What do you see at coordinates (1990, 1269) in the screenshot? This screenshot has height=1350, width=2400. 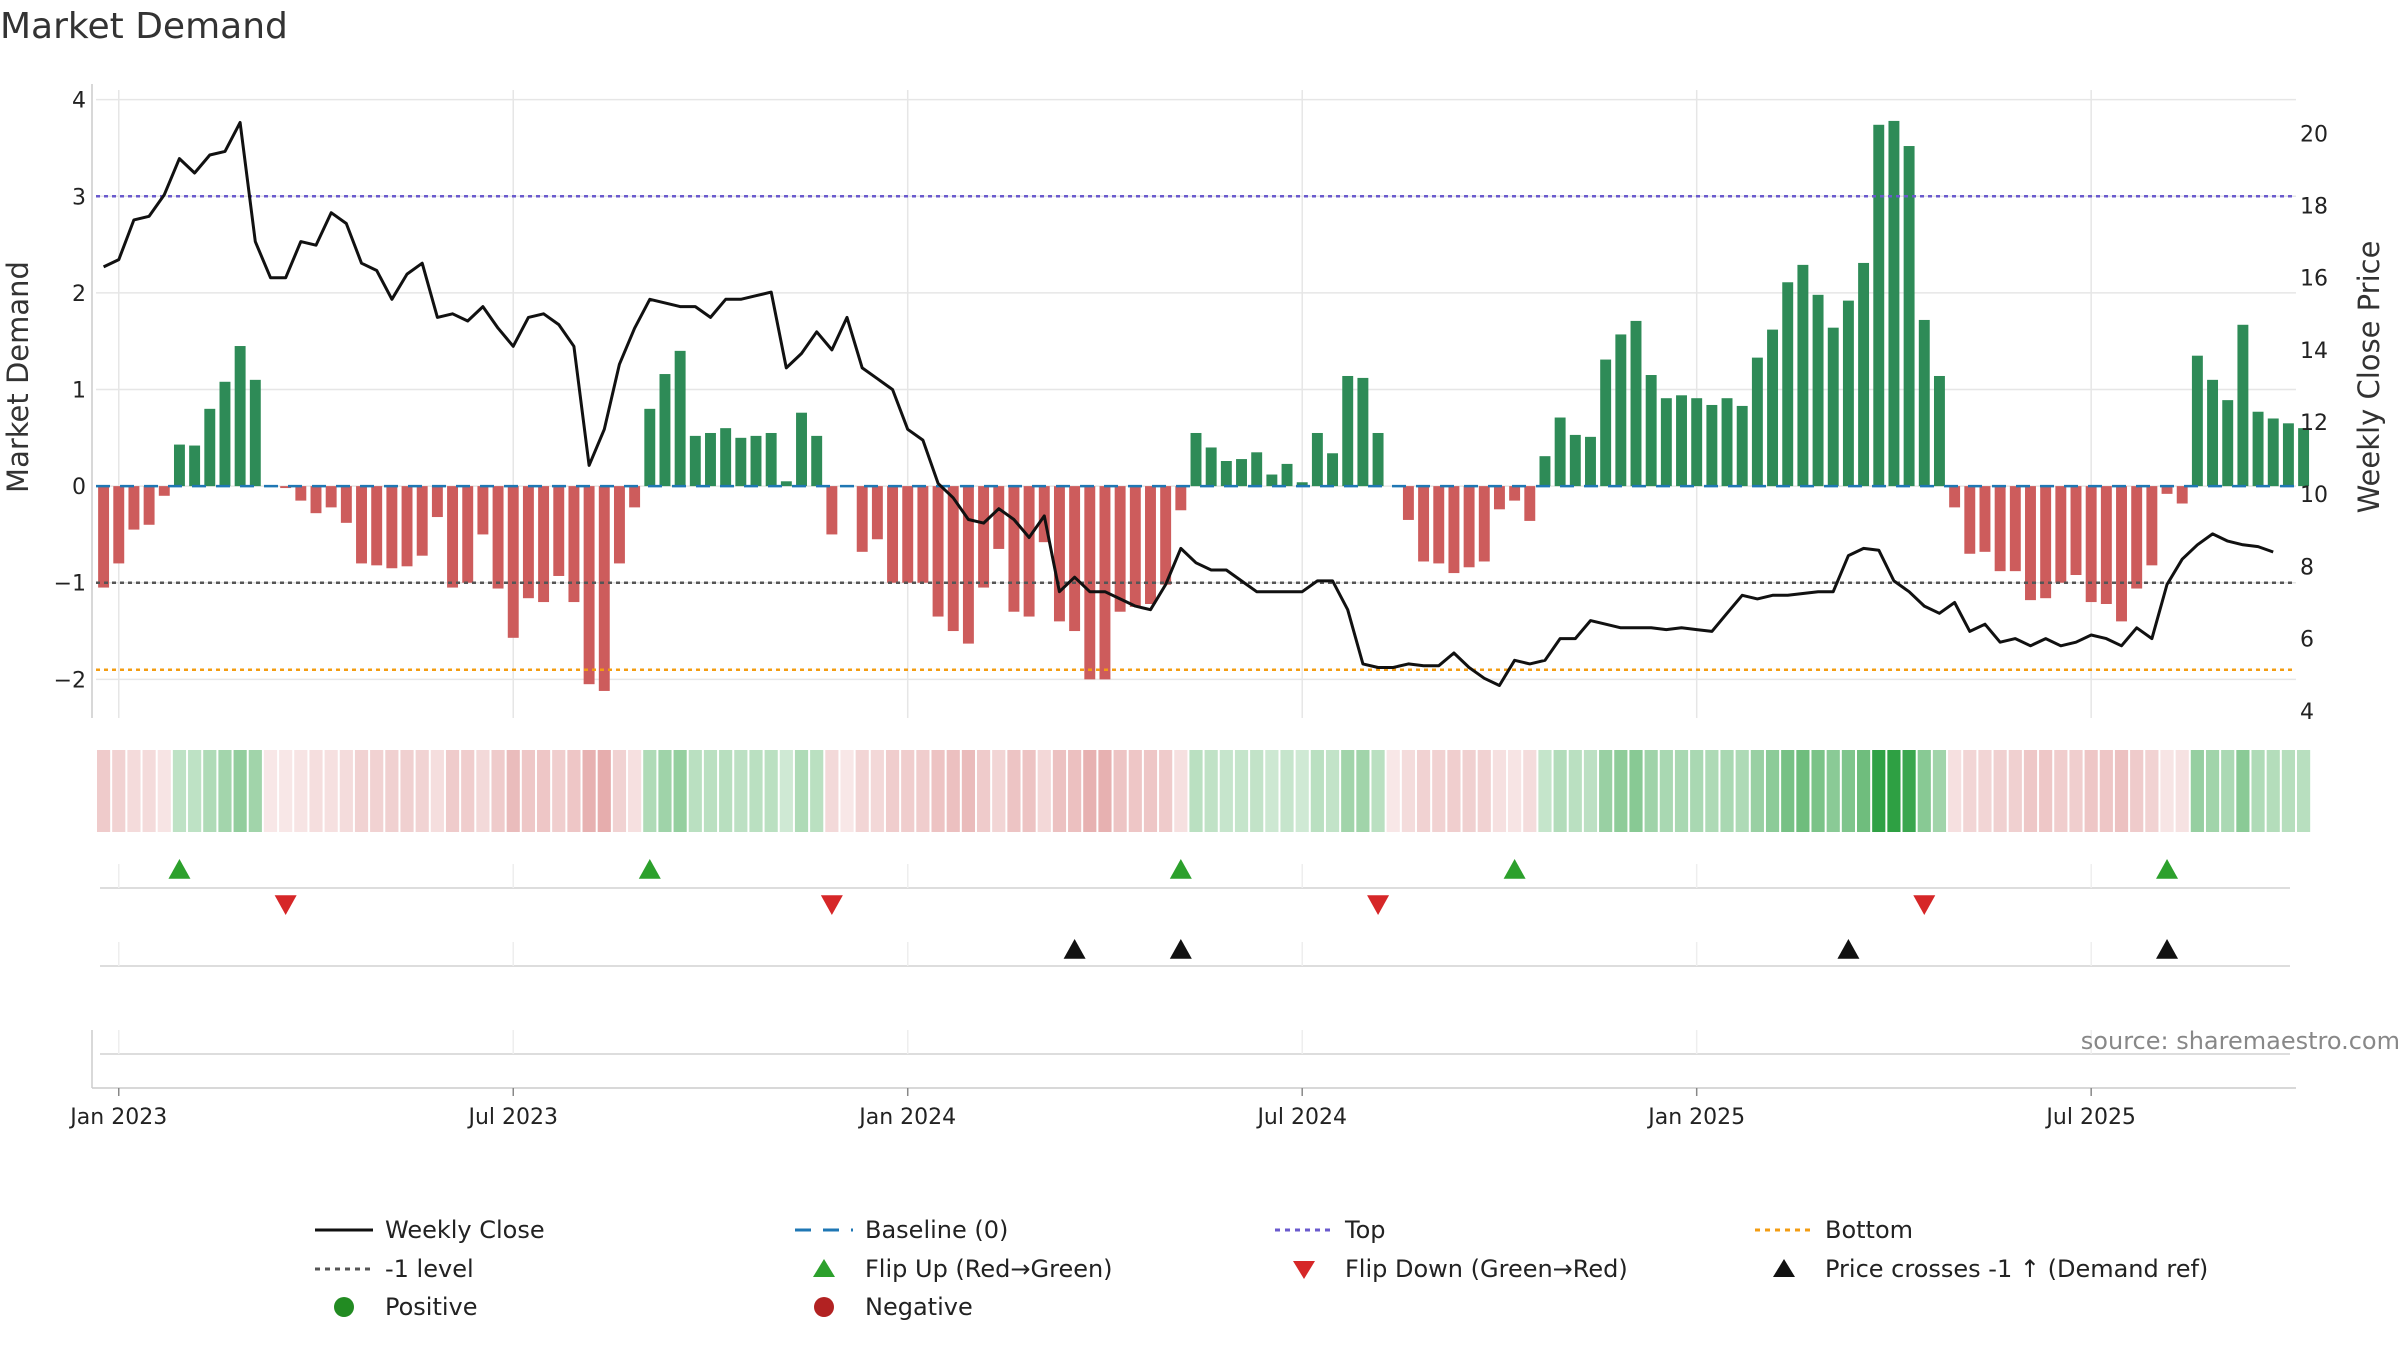 I see `legend-entry: Price crosses -1 ↑ (Demand ref)` at bounding box center [1990, 1269].